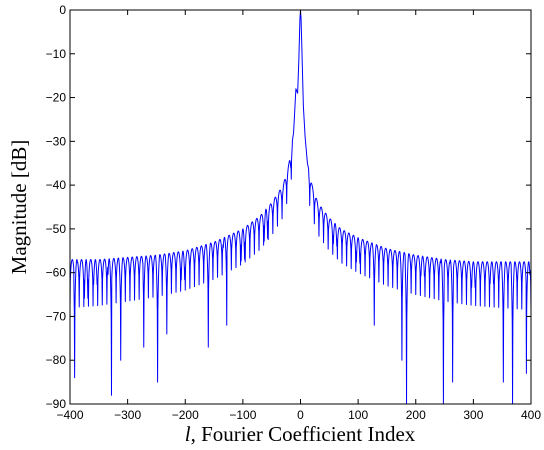  Describe the element at coordinates (300, 415) in the screenshot. I see `x-tick-label: 0` at that location.